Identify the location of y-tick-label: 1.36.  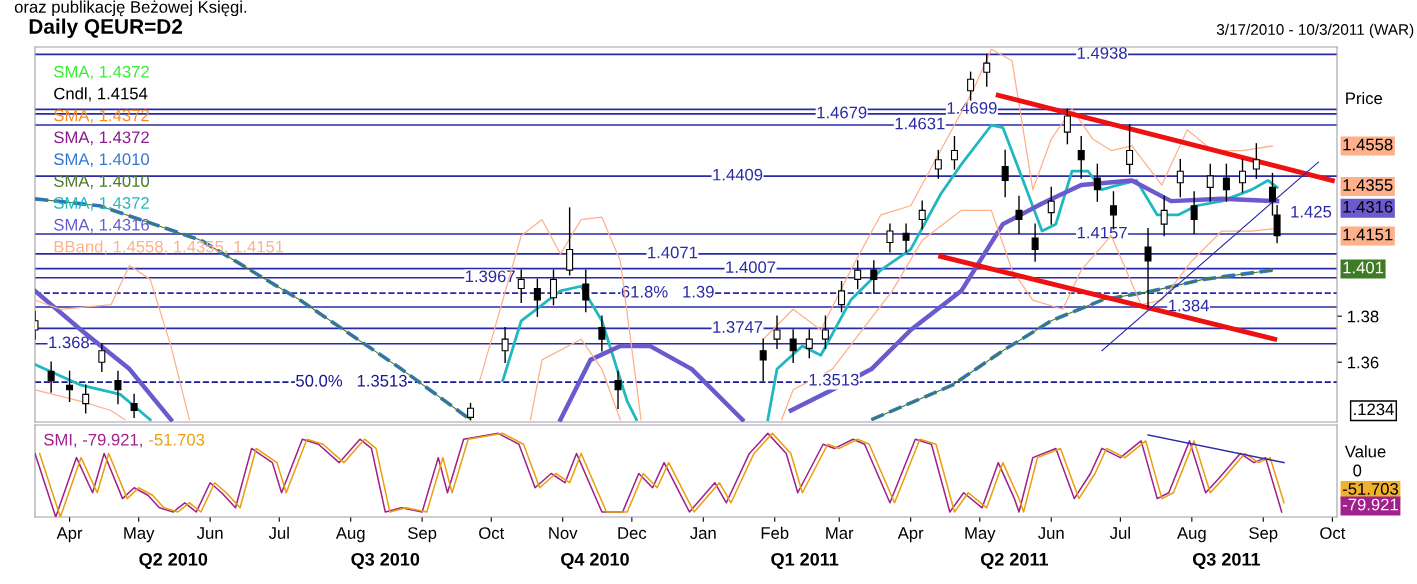
(1363, 362).